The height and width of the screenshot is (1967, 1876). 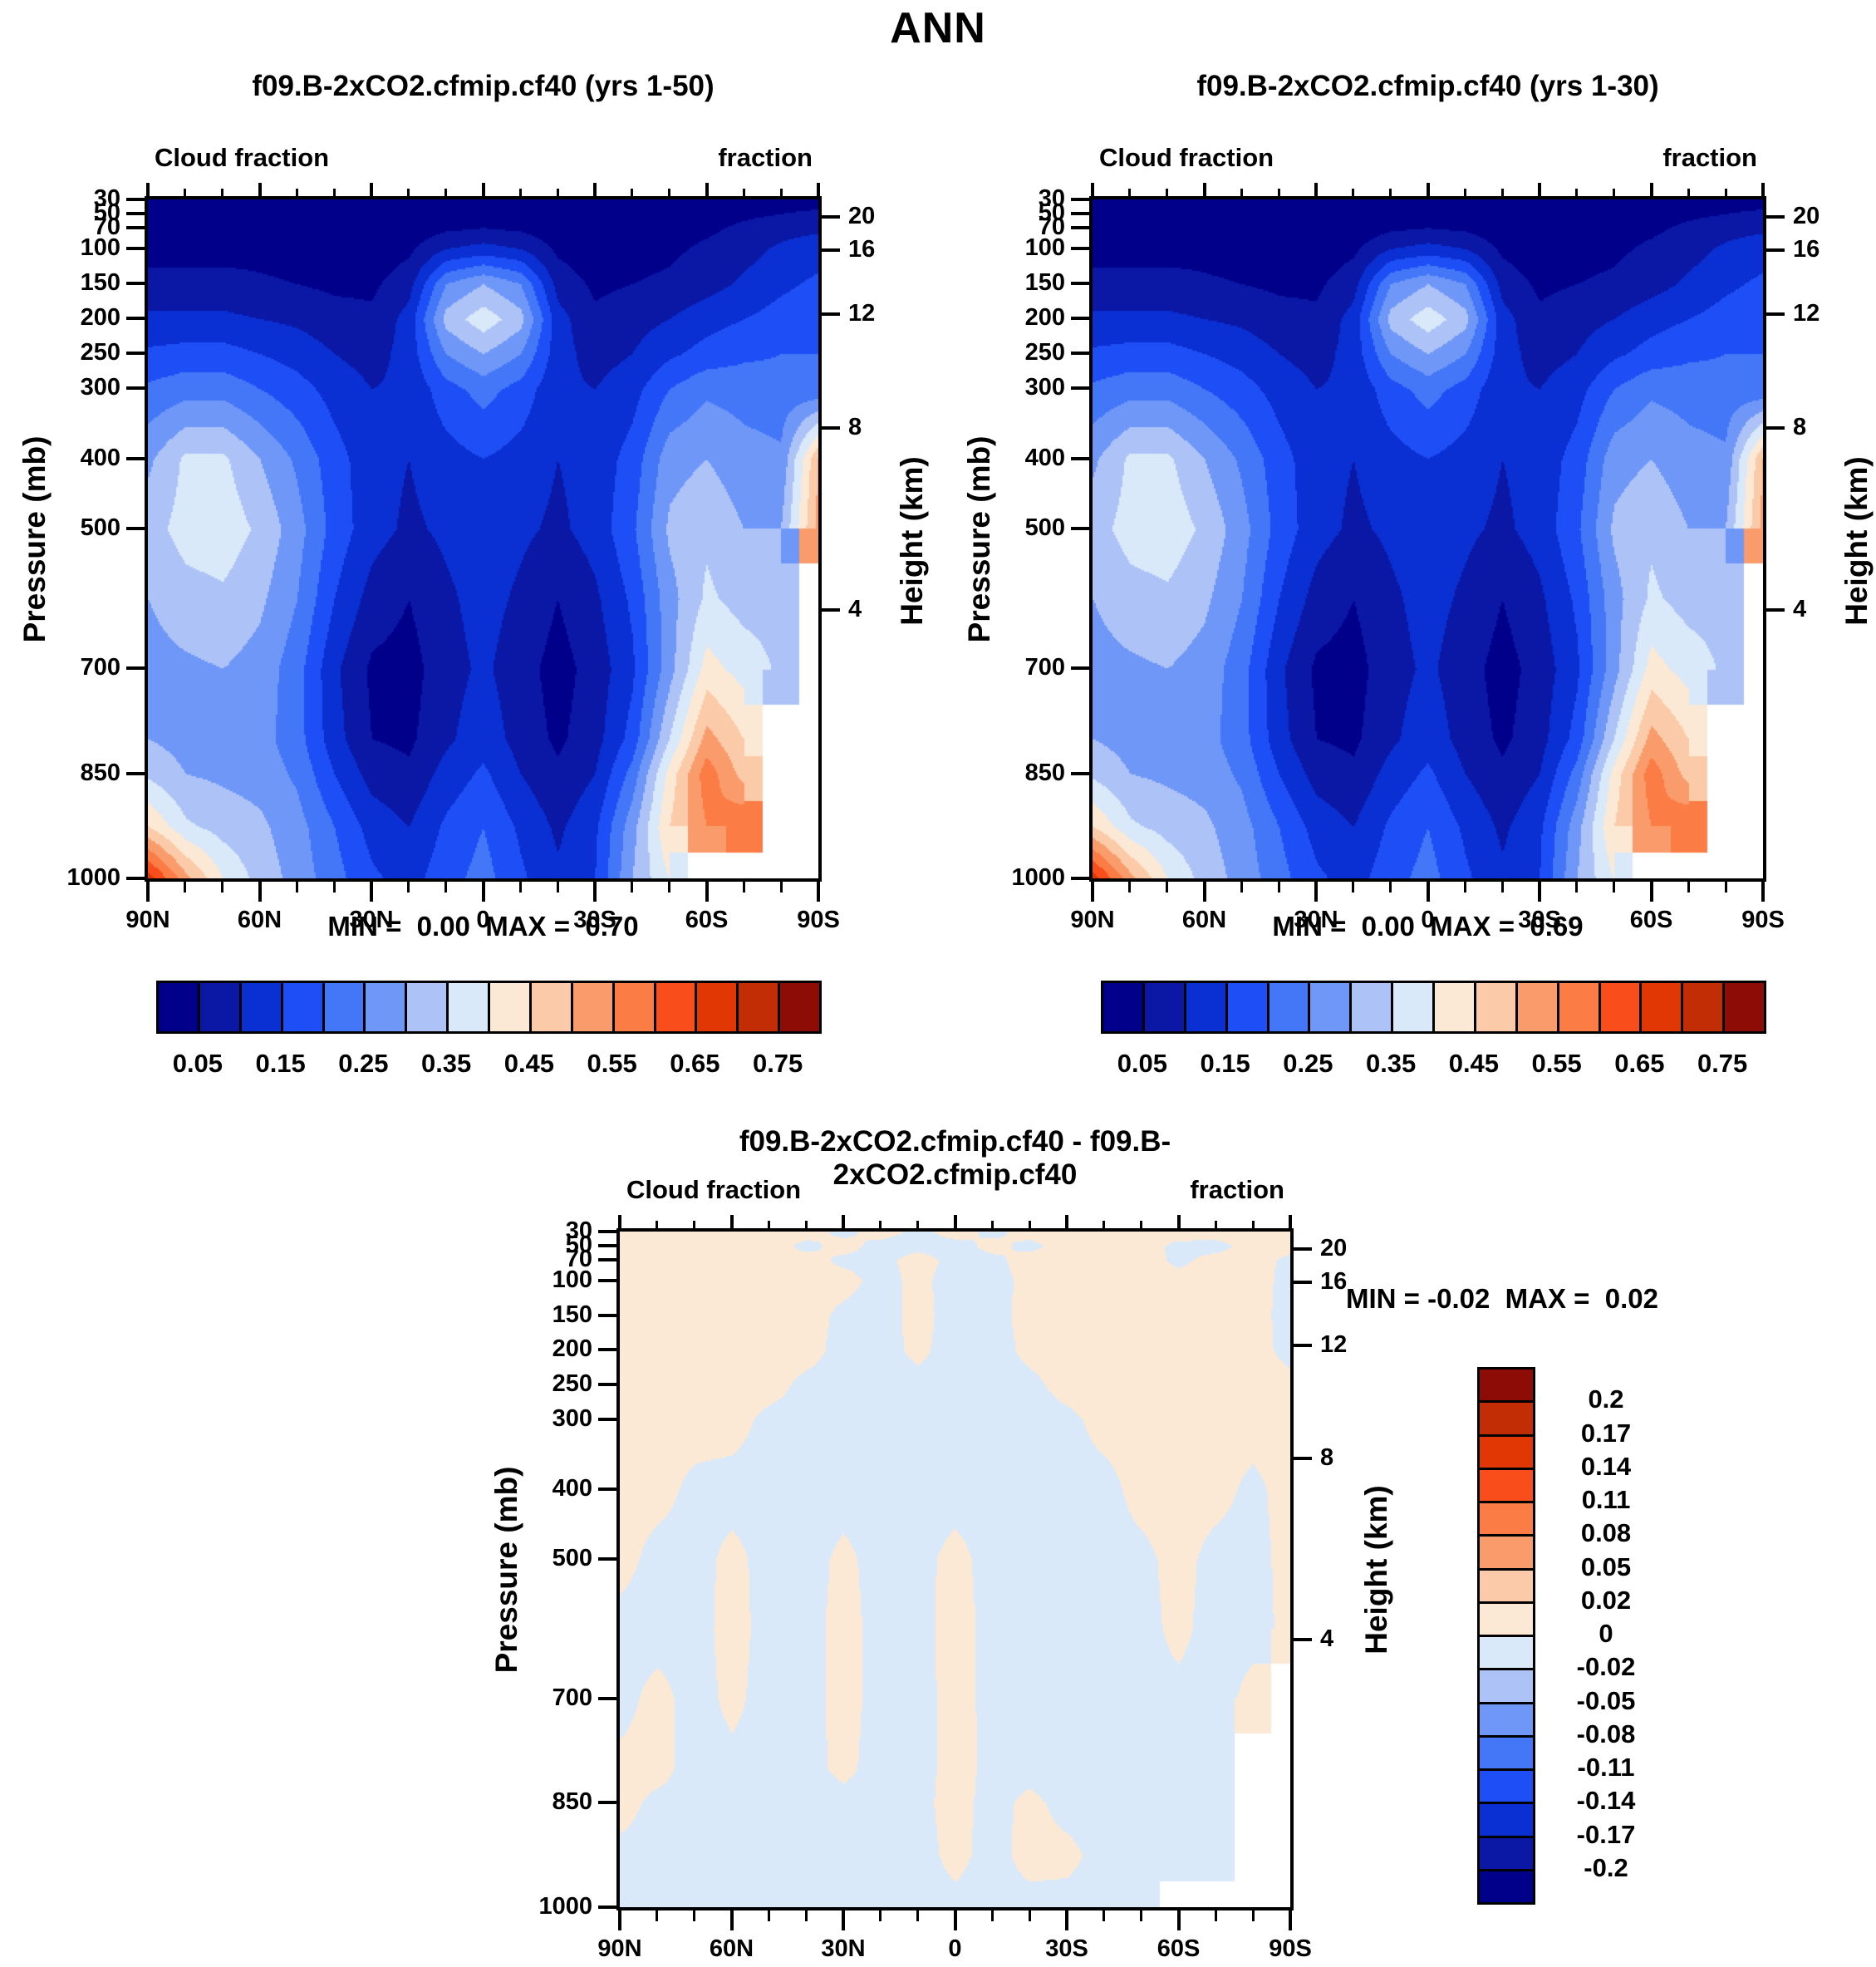 I want to click on panel3-colorbar-label: 0.14, so click(x=1606, y=1466).